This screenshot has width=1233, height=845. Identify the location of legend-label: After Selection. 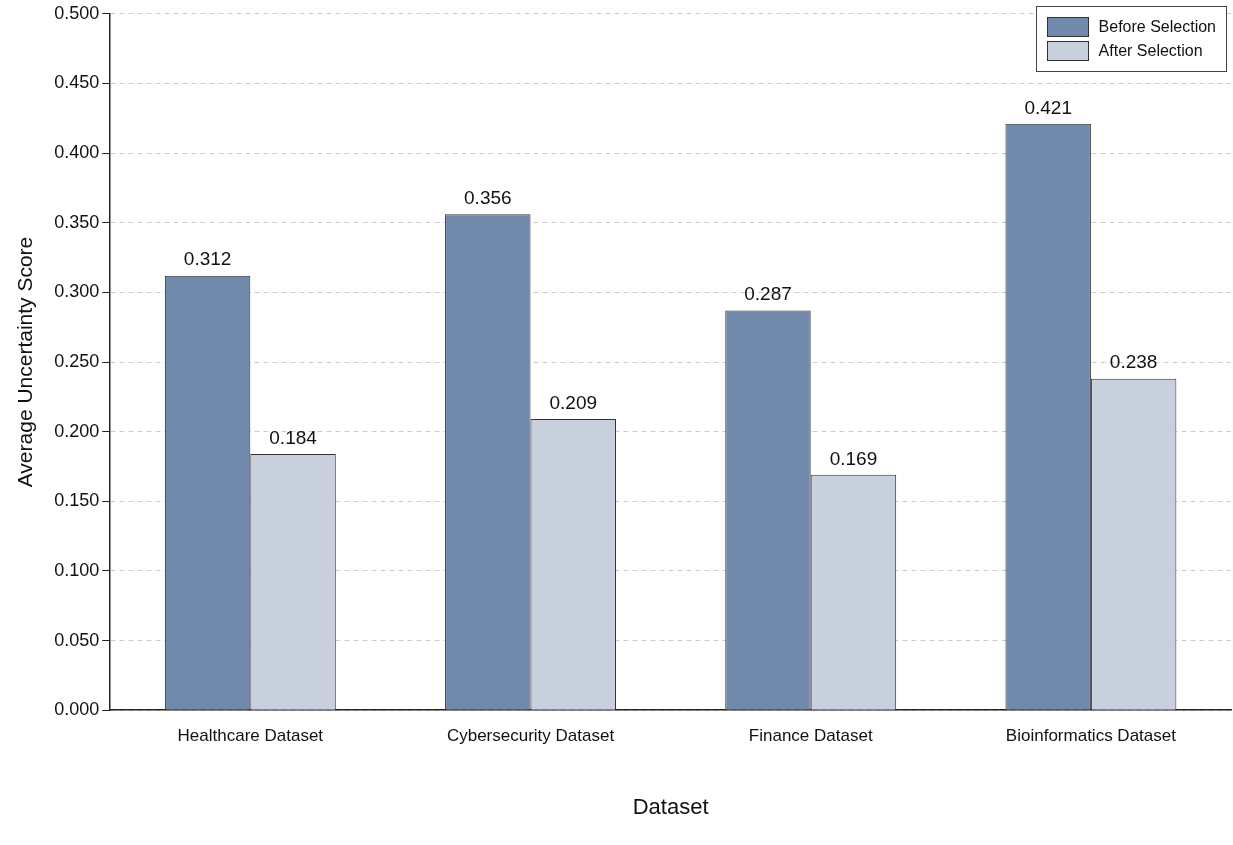
(1150, 50).